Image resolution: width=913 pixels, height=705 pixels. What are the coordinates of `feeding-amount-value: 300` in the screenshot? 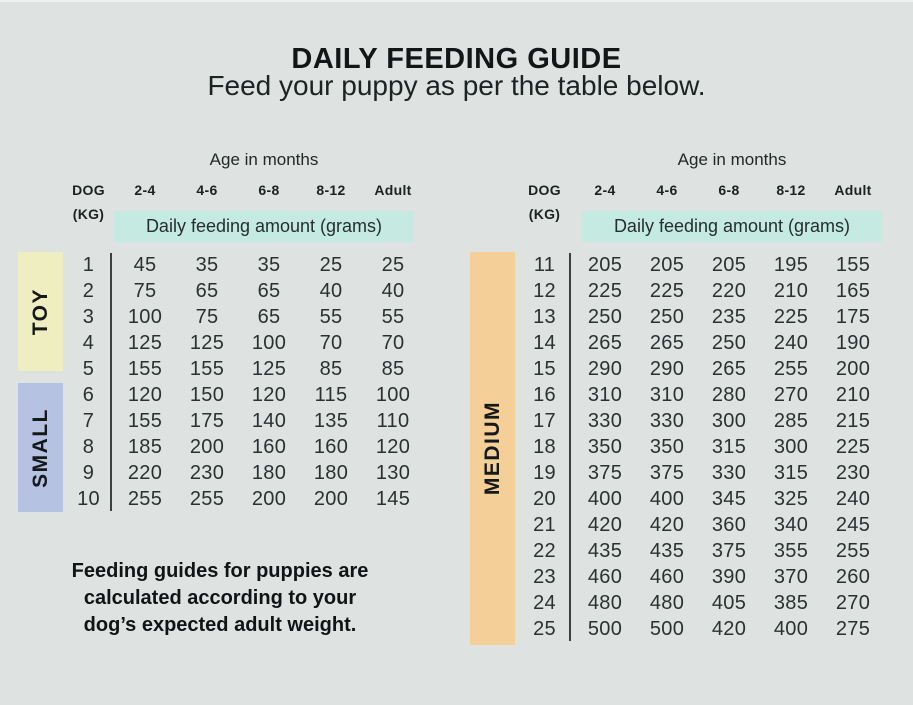 It's located at (791, 446).